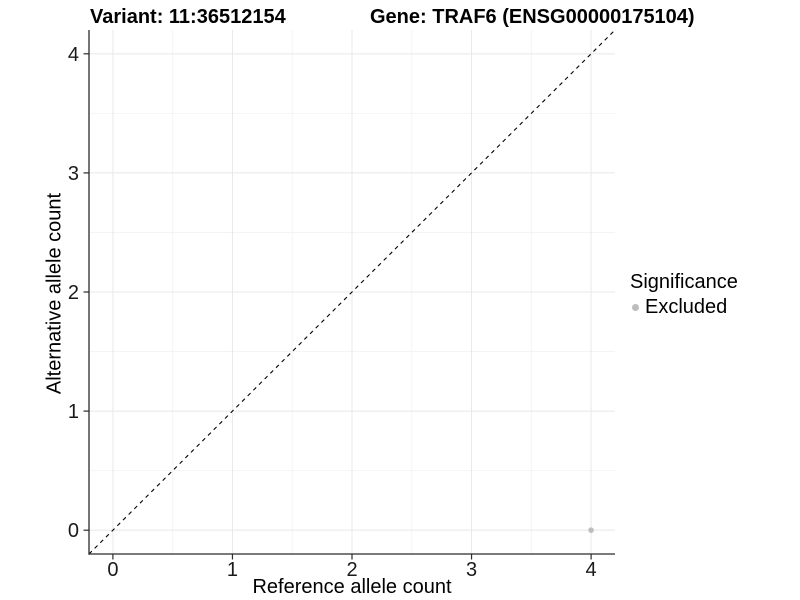 This screenshot has height=600, width=800. What do you see at coordinates (73, 293) in the screenshot?
I see `y-tick-label: 2` at bounding box center [73, 293].